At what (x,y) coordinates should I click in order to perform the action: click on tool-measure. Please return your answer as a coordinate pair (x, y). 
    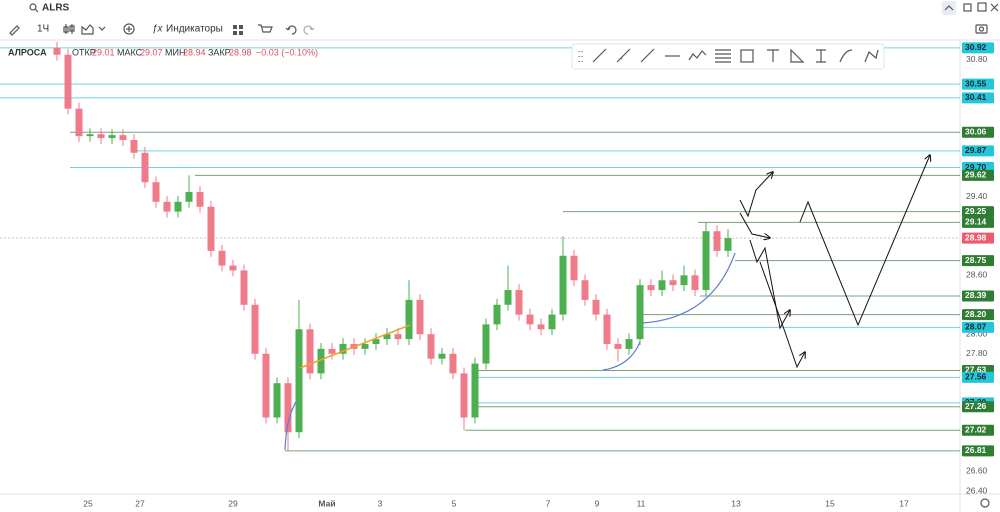
    Looking at the image, I should click on (821, 56).